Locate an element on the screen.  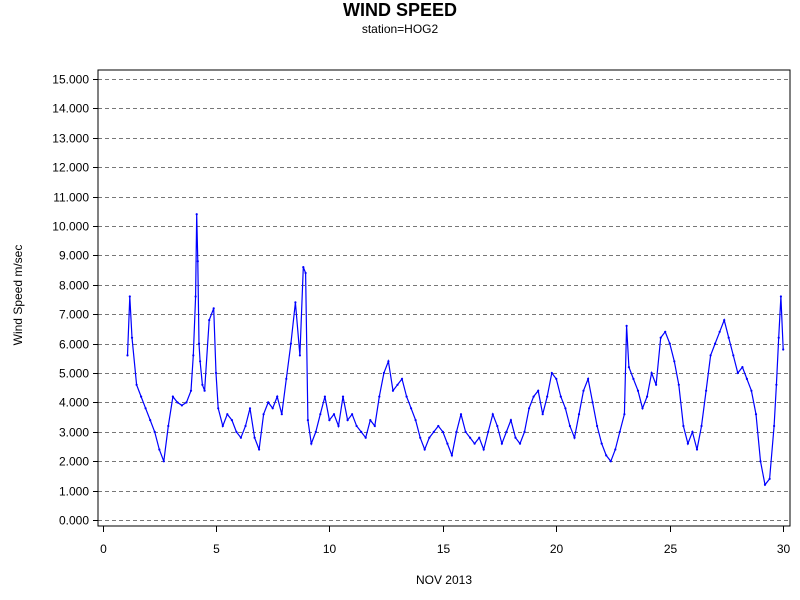
y-axis-title: Wind Speed m/sec is located at coordinates (18, 295).